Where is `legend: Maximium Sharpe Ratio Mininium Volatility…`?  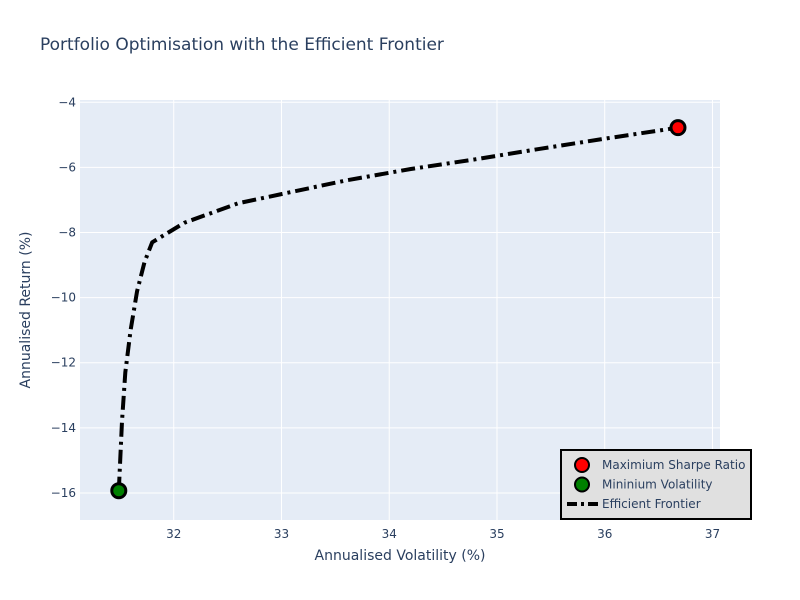 legend: Maximium Sharpe Ratio Mininium Volatility… is located at coordinates (656, 484).